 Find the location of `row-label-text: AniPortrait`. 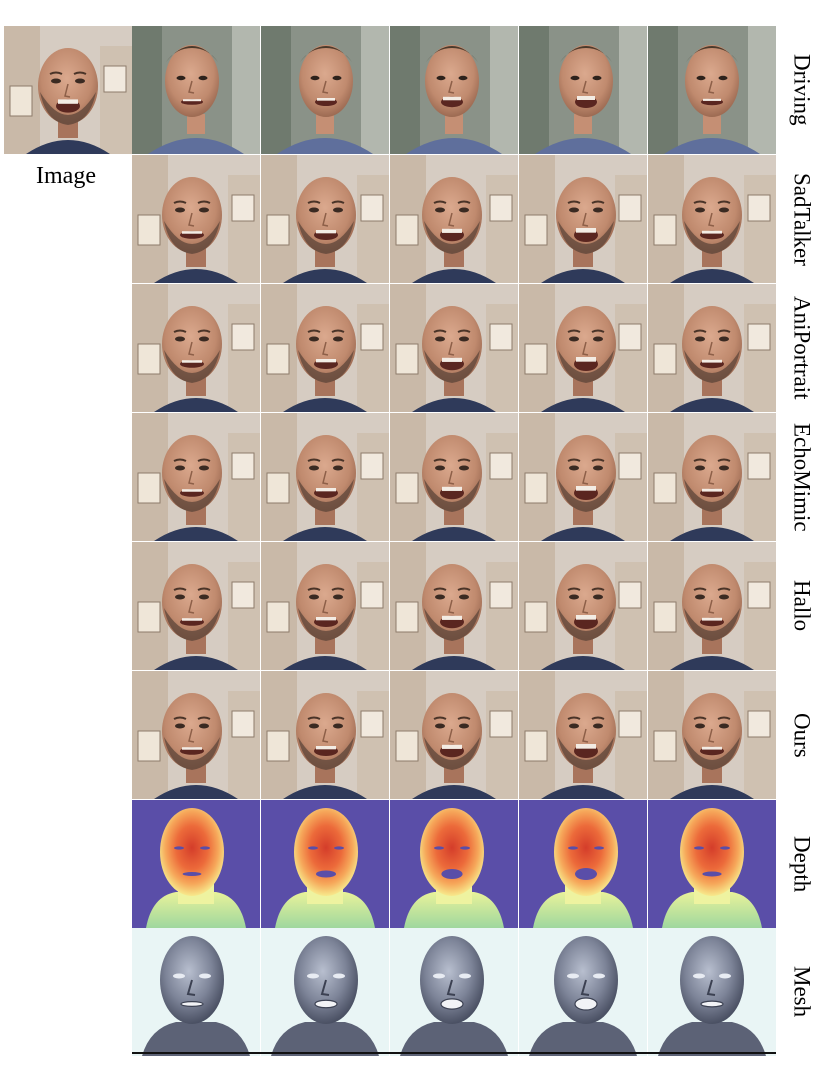

row-label-text: AniPortrait is located at coordinates (802, 348).